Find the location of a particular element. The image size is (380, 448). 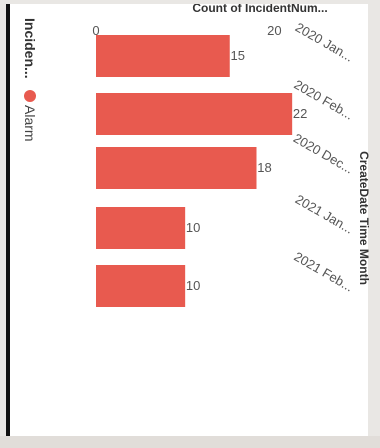

y-axis-ticks: 0 20 is located at coordinates (186, 30).